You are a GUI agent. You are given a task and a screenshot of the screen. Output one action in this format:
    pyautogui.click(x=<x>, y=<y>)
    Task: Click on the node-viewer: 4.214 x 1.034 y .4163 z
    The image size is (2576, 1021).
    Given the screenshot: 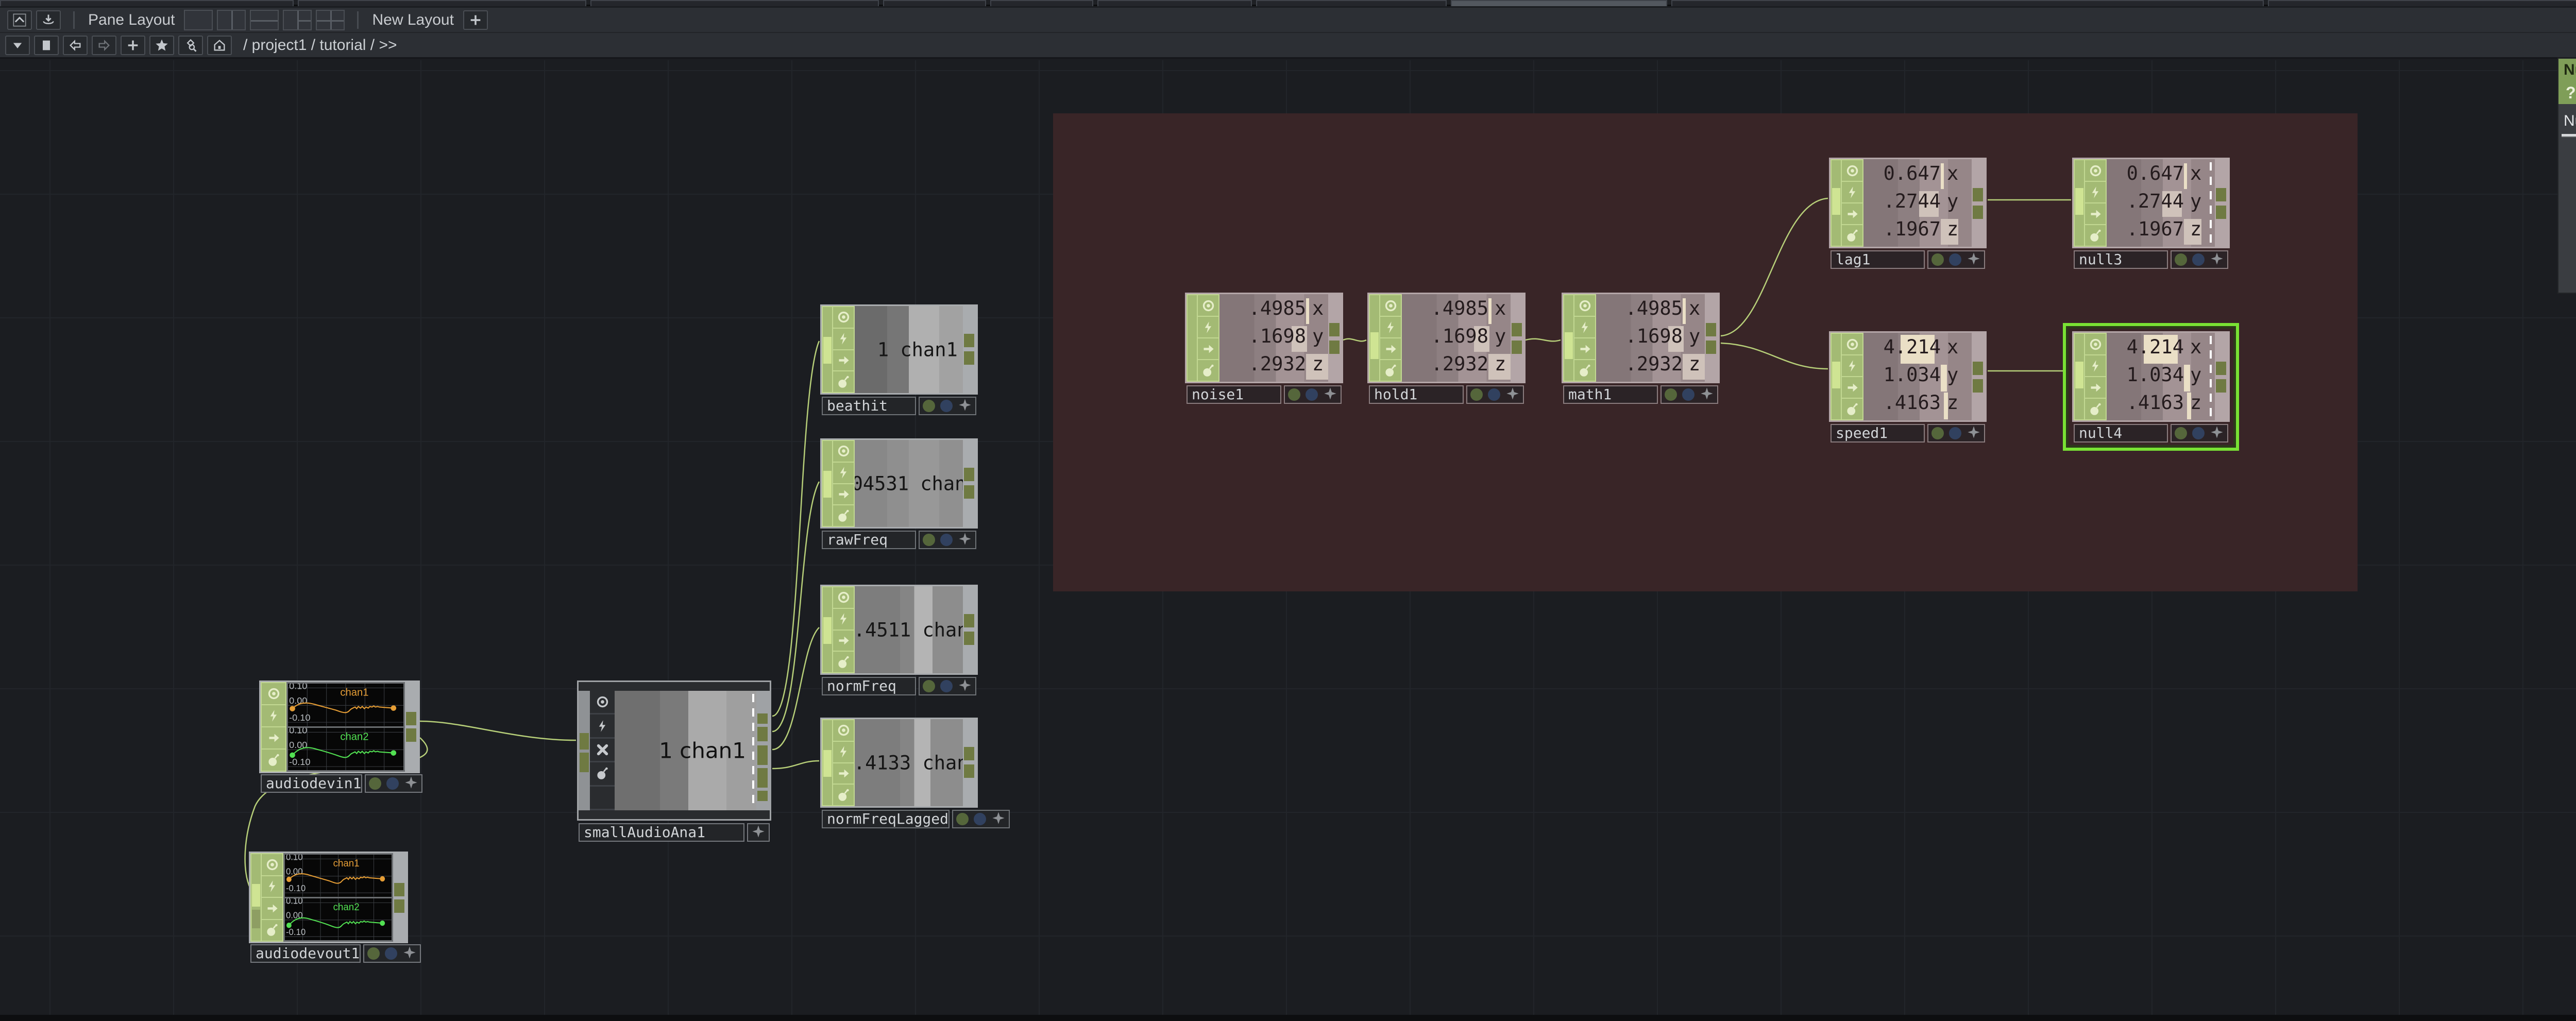 What is the action you would take?
    pyautogui.click(x=2161, y=376)
    